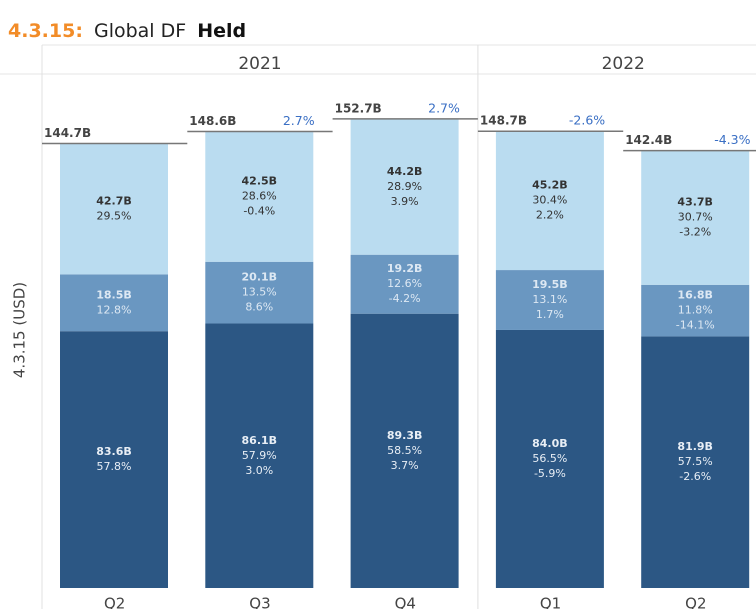  I want to click on segment-label: 19.2B, so click(405, 268).